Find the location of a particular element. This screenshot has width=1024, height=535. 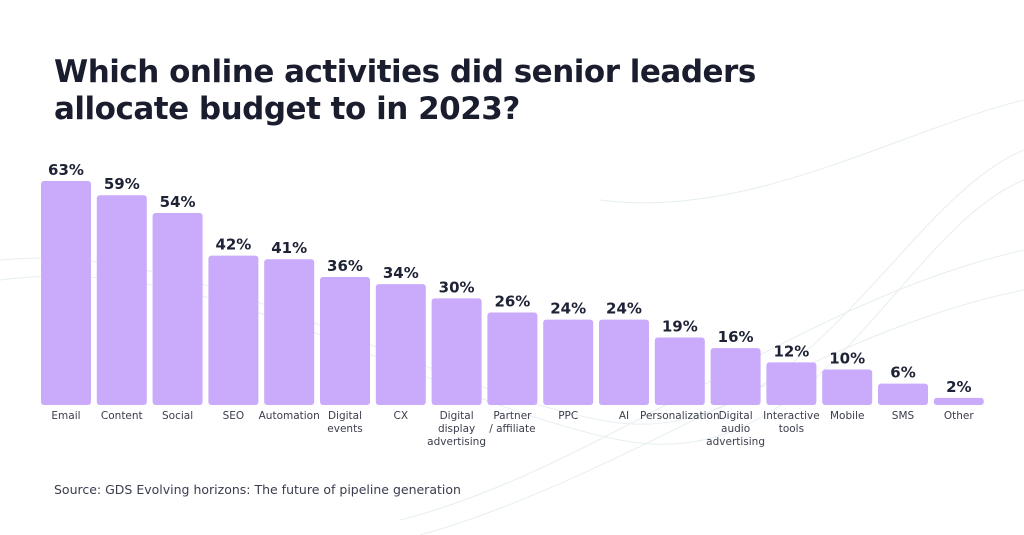

data-label: 10% is located at coordinates (847, 358).